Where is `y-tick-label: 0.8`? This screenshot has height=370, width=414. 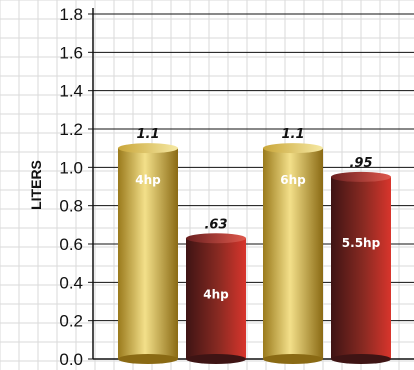
y-tick-label: 0.8 is located at coordinates (71, 206).